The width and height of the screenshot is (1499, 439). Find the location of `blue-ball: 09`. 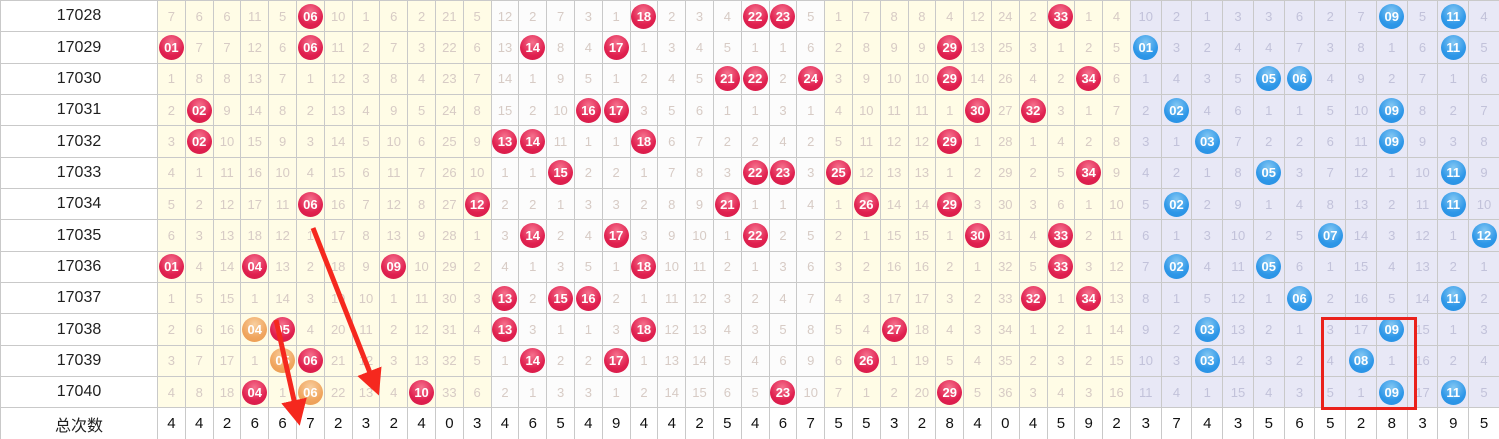

blue-ball: 09 is located at coordinates (1392, 110).